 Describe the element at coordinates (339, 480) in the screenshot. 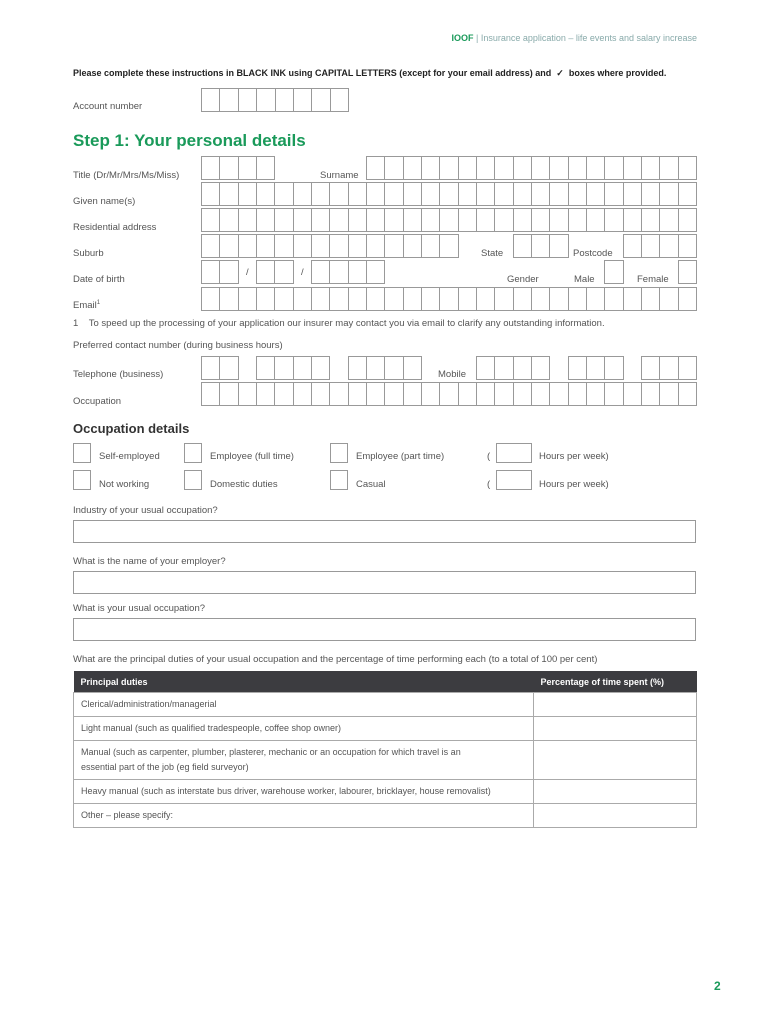

I see `casual-checkbox` at that location.